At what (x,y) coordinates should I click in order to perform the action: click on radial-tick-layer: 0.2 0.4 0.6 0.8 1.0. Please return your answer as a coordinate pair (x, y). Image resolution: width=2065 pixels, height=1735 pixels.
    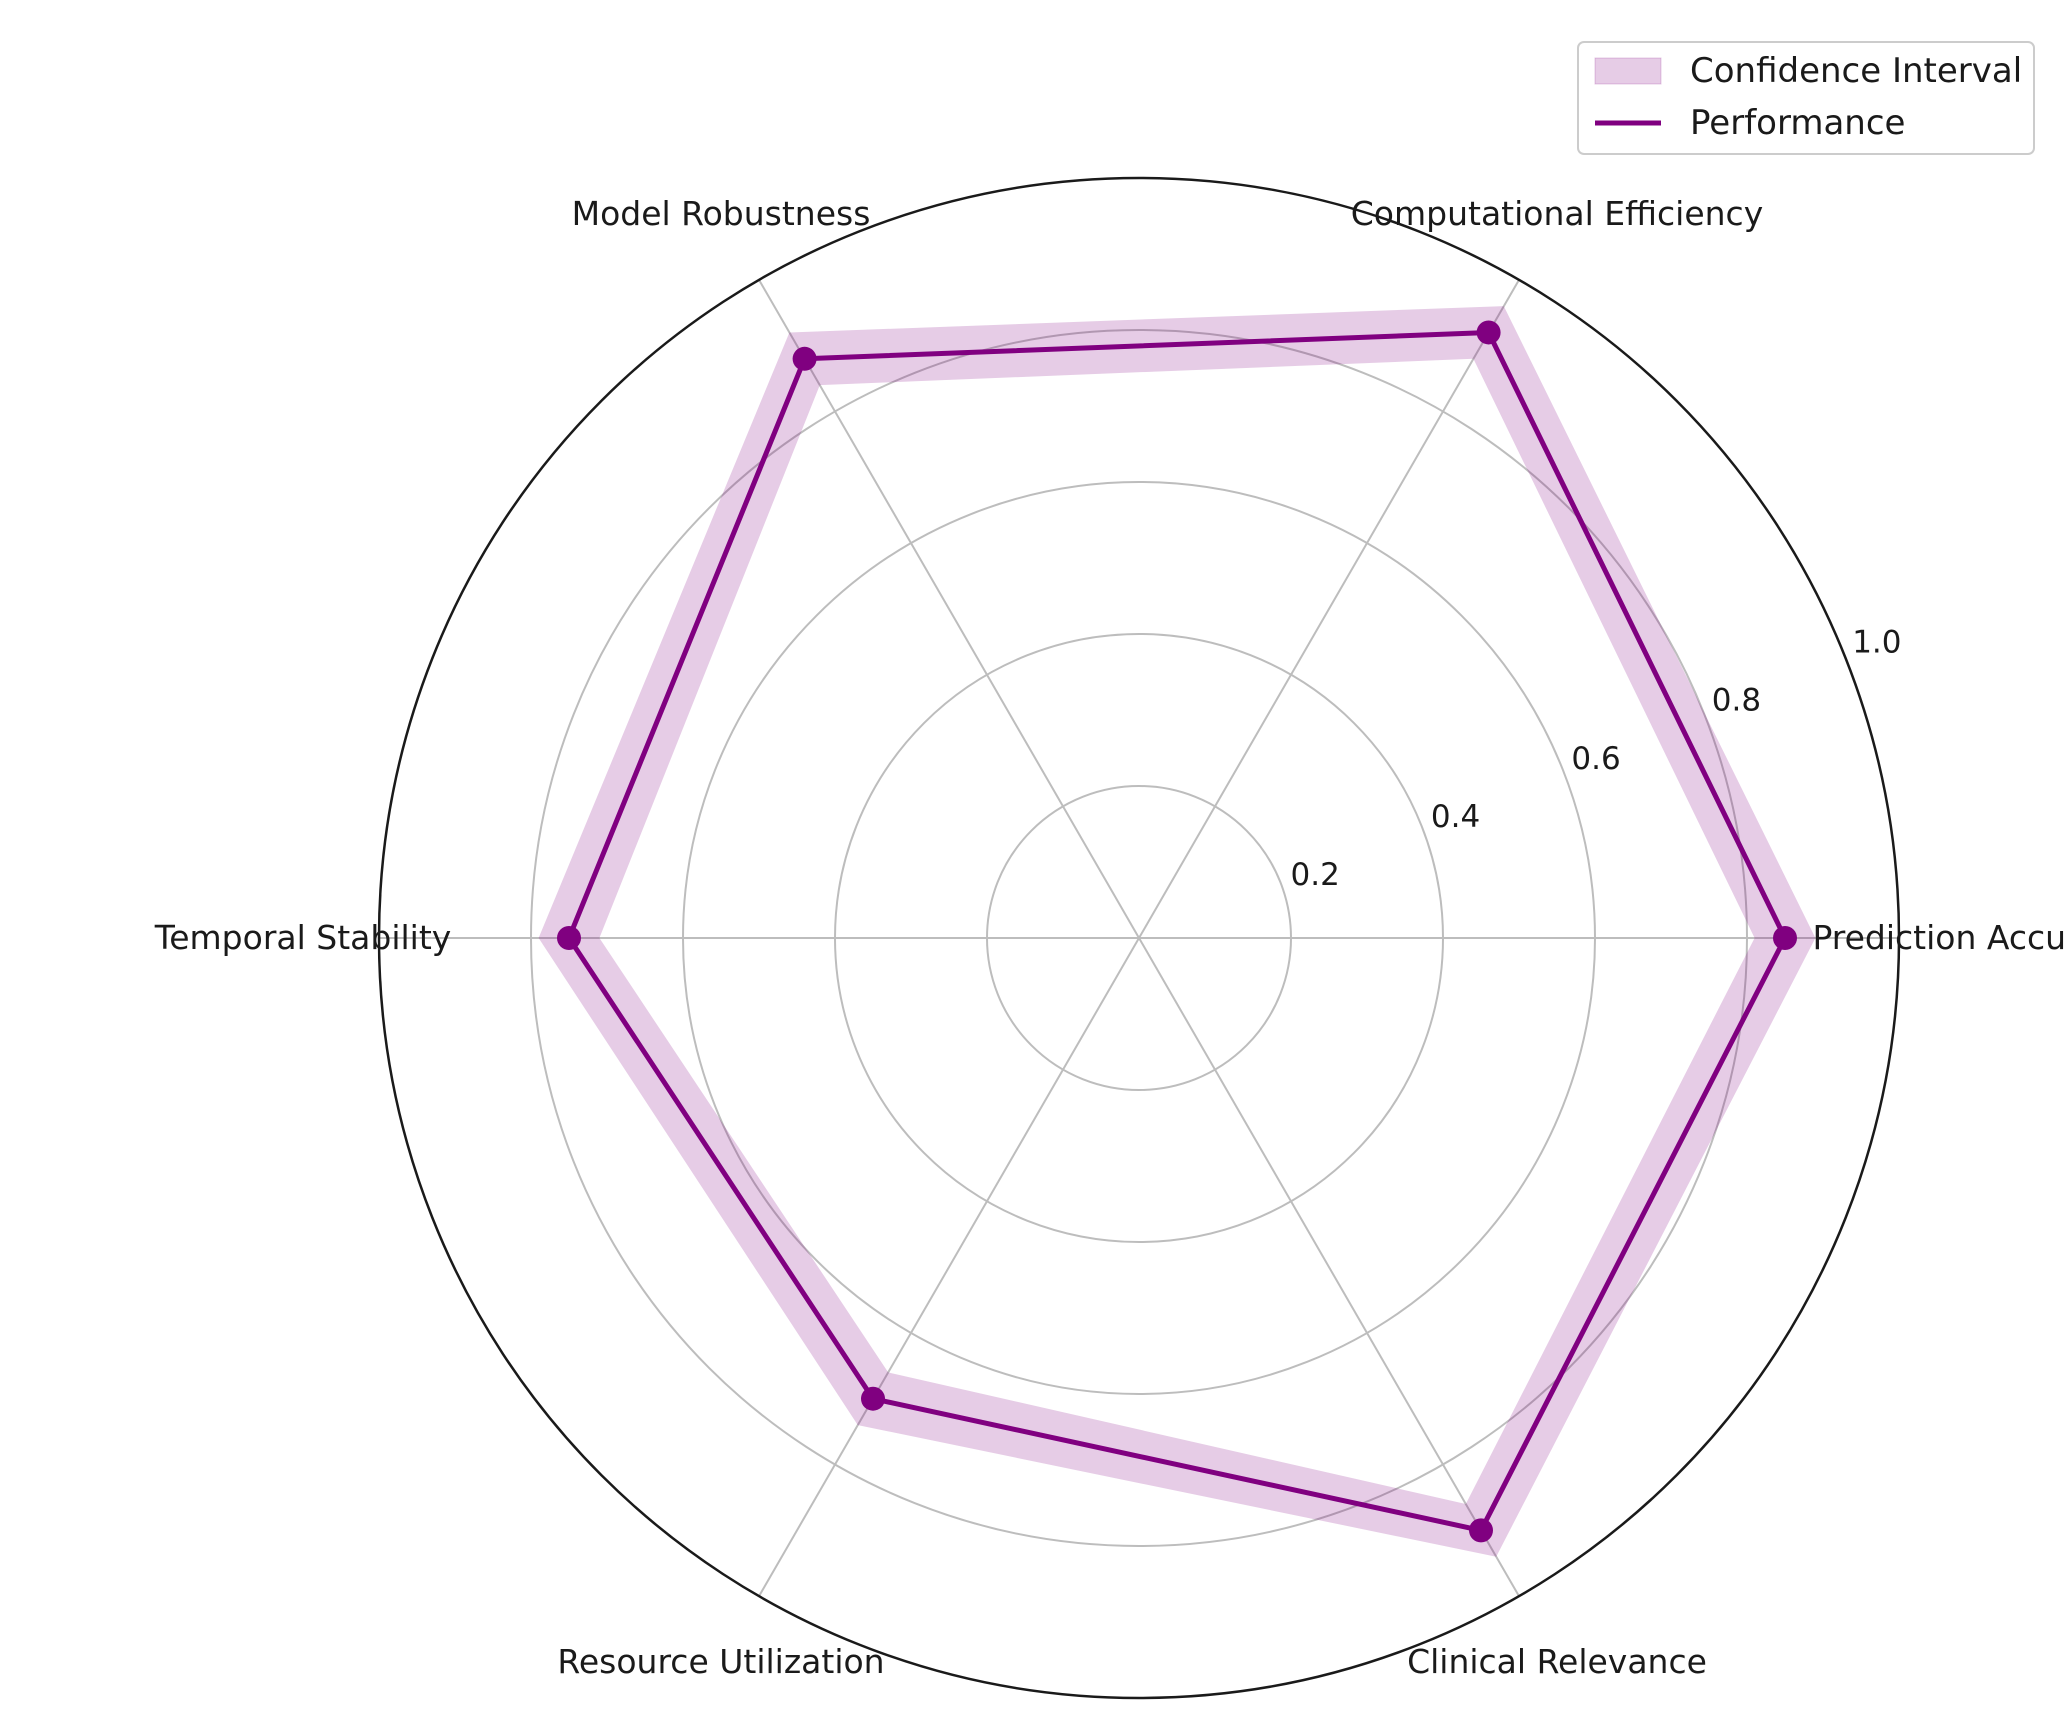
    Looking at the image, I should click on (1596, 759).